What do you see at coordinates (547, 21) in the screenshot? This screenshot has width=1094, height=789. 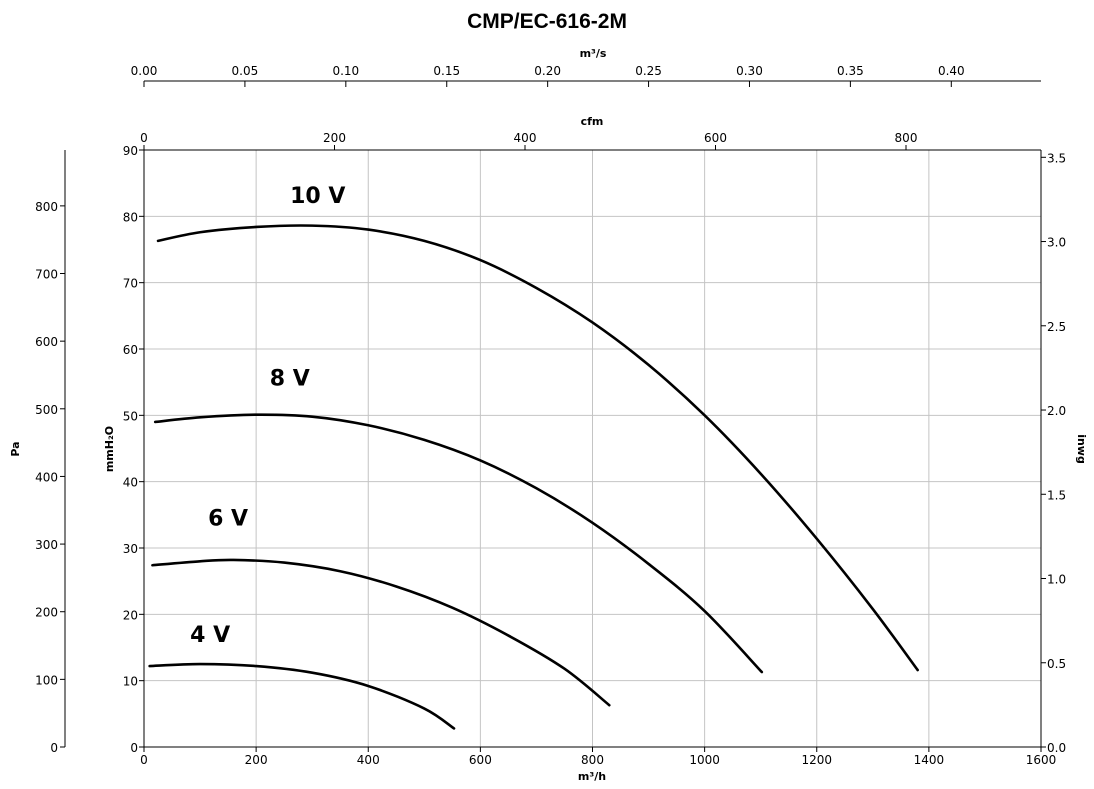 I see `chart-title: CMP/EC-616-2M` at bounding box center [547, 21].